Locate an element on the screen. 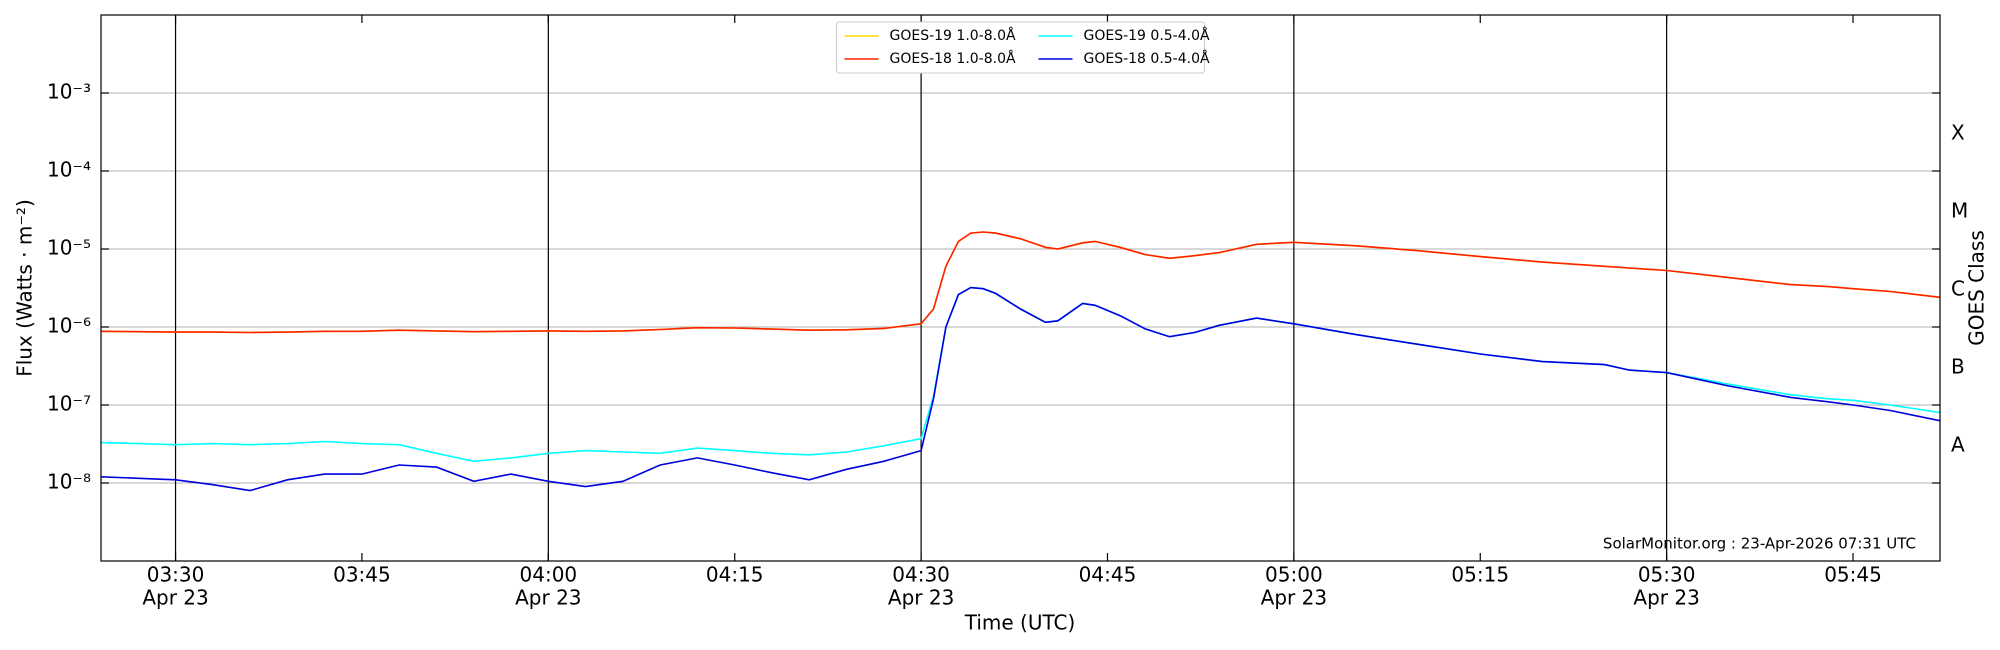 Image resolution: width=2000 pixels, height=650 pixels. x-tick-label: 05:15 is located at coordinates (1480, 575).